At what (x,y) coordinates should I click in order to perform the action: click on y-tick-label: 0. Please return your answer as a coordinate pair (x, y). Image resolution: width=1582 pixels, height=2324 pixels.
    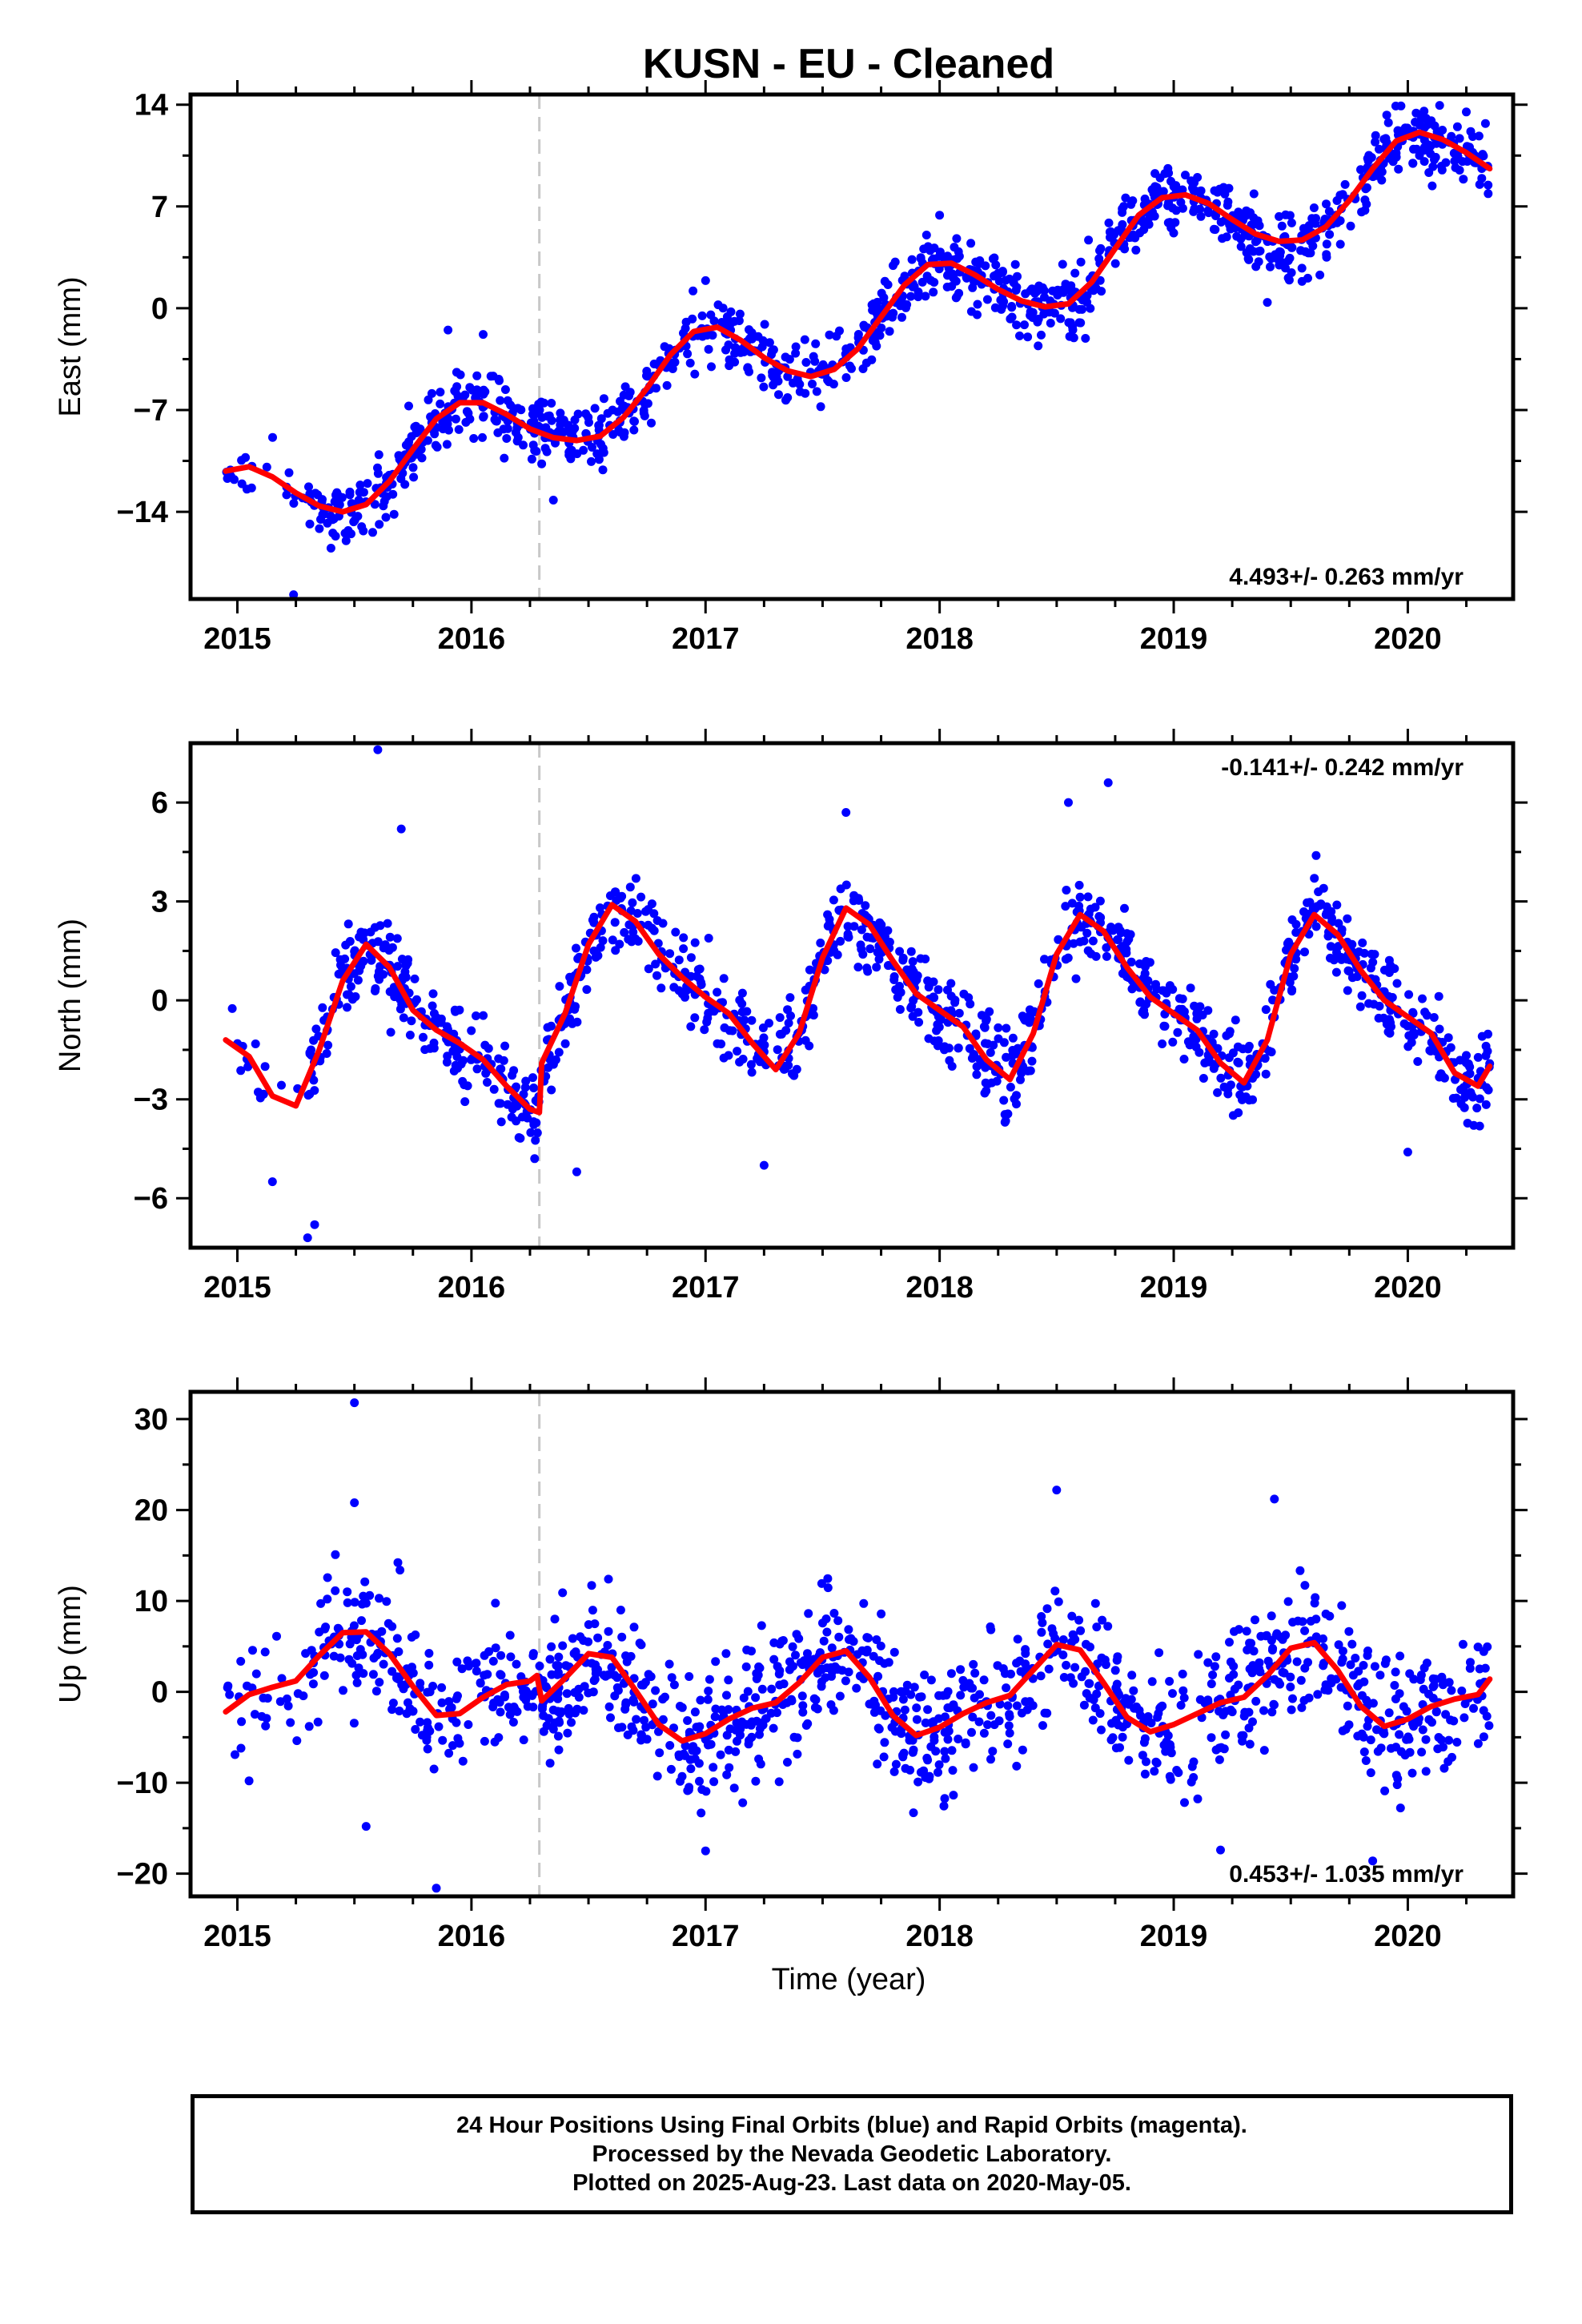
    Looking at the image, I should click on (159, 1693).